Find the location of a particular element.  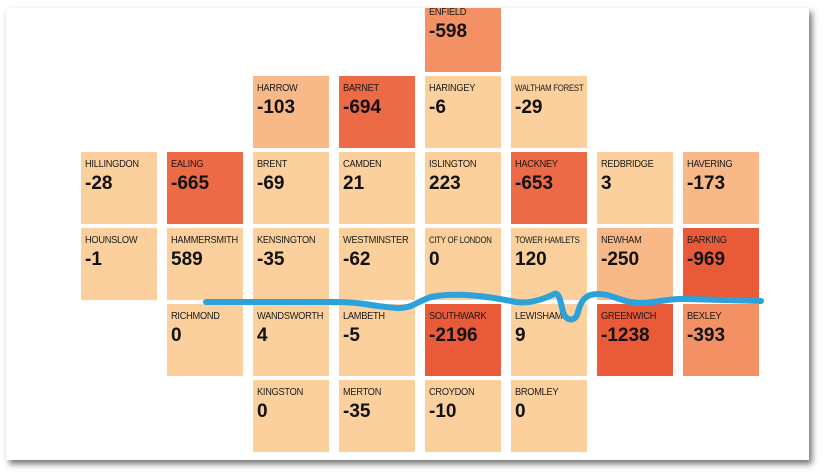

borough-tile-hackney: HACKNEY -653 is located at coordinates (549, 188).